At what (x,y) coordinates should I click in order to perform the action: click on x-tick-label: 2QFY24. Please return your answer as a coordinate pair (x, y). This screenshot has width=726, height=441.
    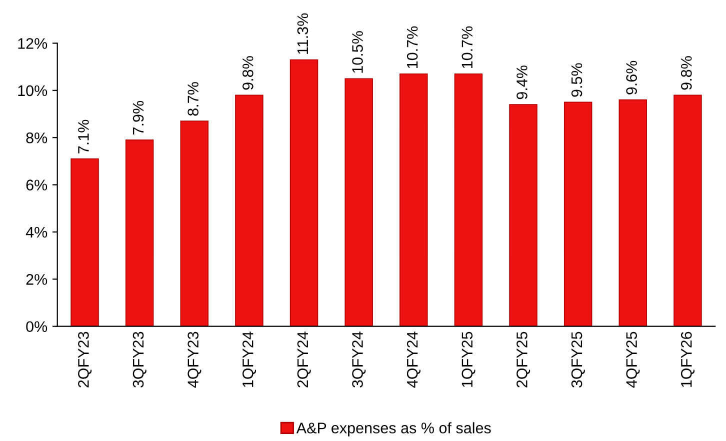
    Looking at the image, I should click on (304, 360).